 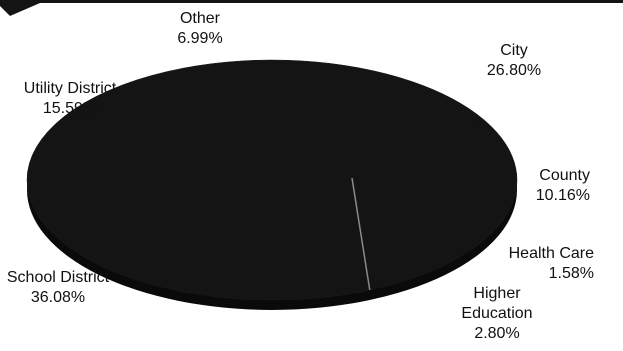 What do you see at coordinates (563, 195) in the screenshot?
I see `pie-label-value: 10.16%` at bounding box center [563, 195].